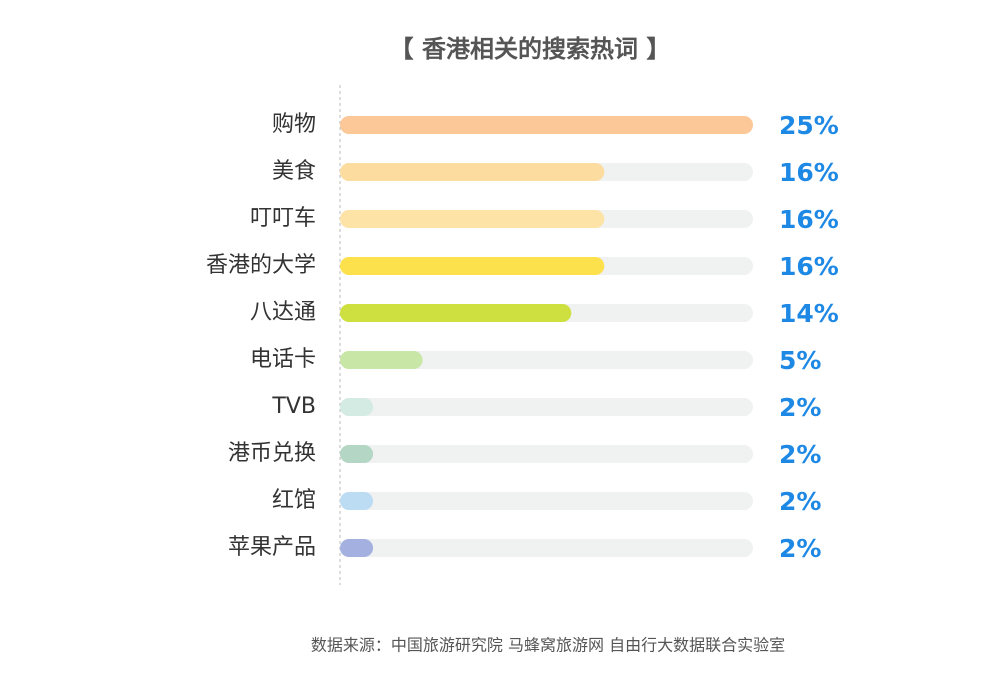 This screenshot has width=1000, height=700. What do you see at coordinates (283, 218) in the screenshot?
I see `category-label: 叮叮车` at bounding box center [283, 218].